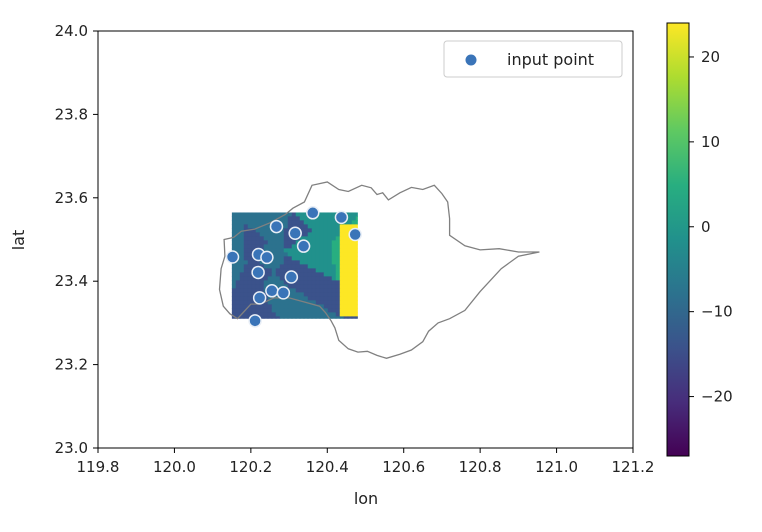  What do you see at coordinates (327, 467) in the screenshot?
I see `x-tick-label: 120.4` at bounding box center [327, 467].